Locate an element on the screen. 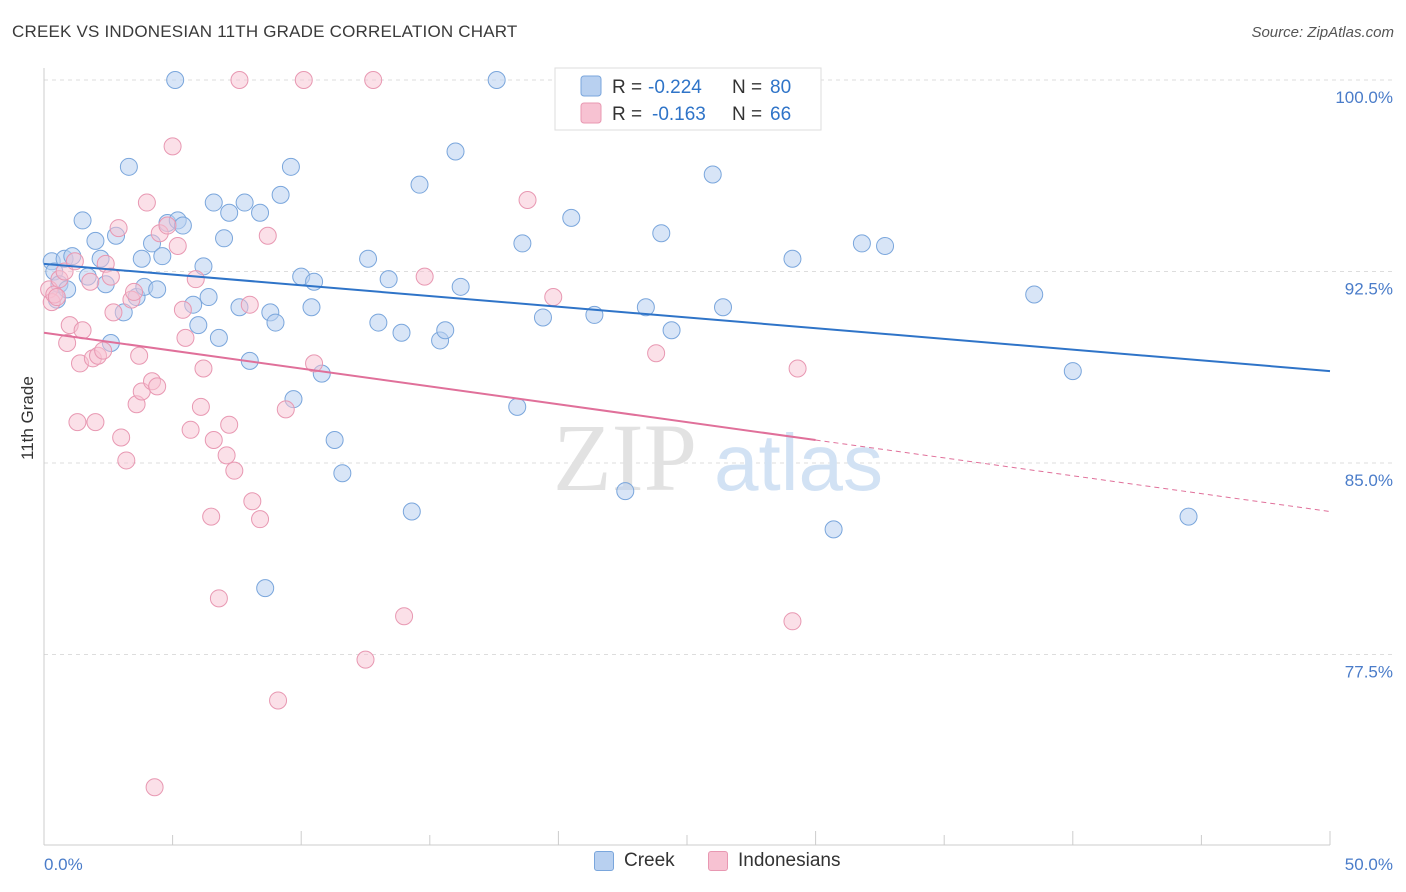 Image resolution: width=1406 pixels, height=892 pixels. creek-trend-line is located at coordinates (687, 317).